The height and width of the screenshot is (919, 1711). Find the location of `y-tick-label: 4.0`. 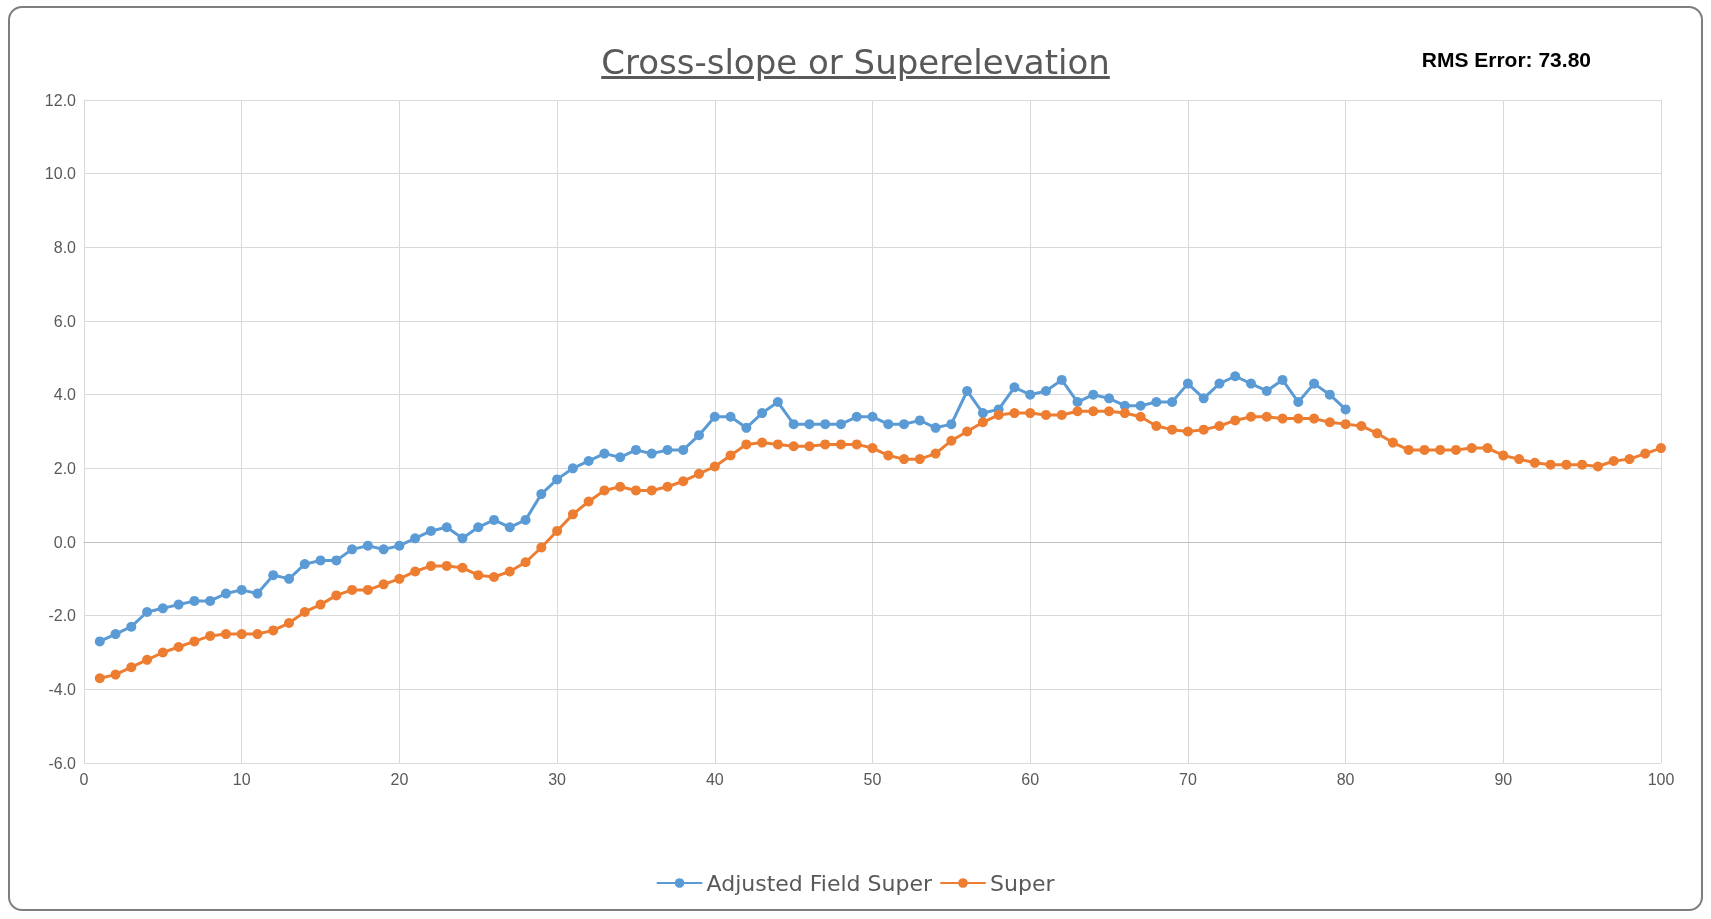

y-tick-label: 4.0 is located at coordinates (65, 395).